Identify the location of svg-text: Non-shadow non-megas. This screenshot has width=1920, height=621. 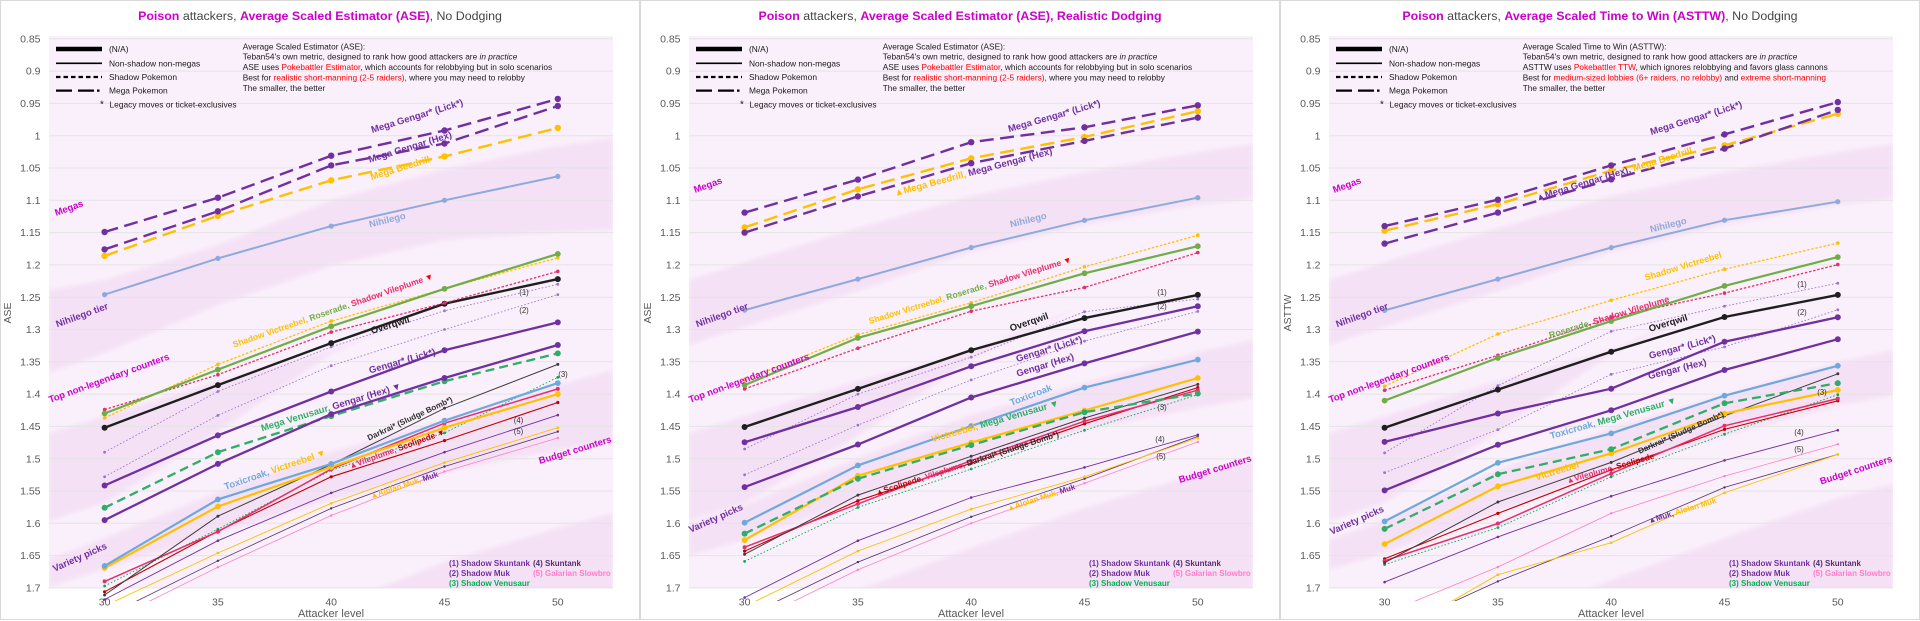
(1434, 63).